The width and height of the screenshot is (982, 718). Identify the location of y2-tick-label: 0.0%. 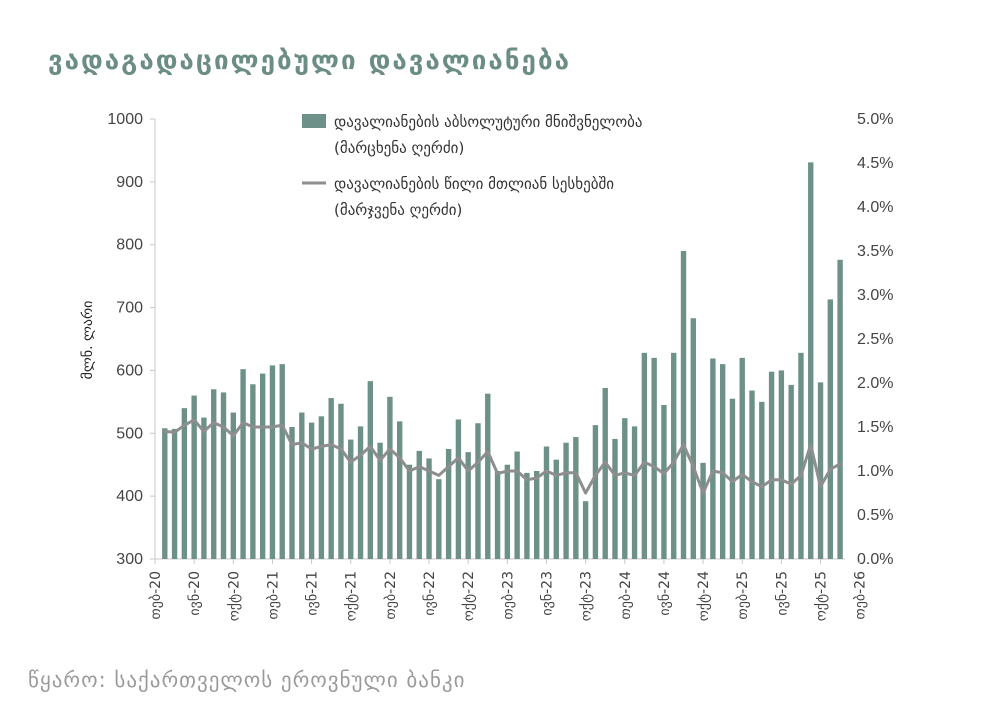
(875, 559).